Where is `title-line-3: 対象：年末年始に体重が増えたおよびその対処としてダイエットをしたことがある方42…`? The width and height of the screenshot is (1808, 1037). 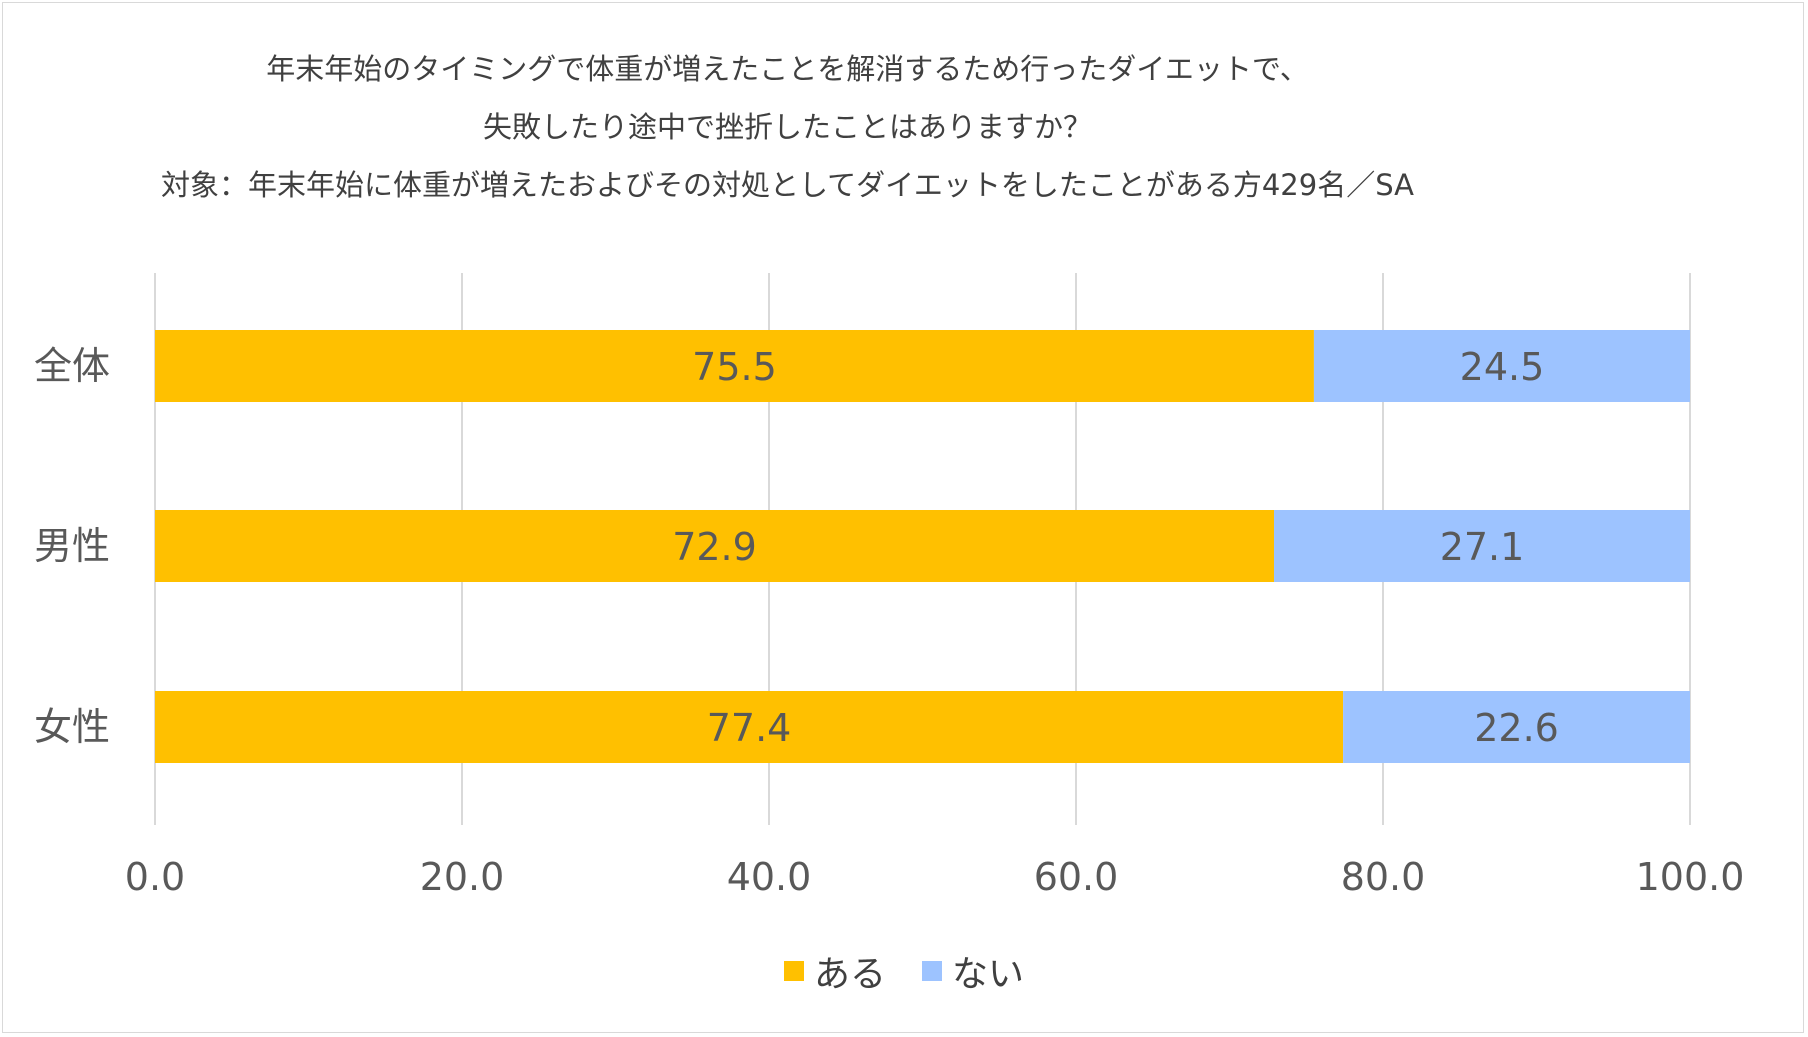 title-line-3: 対象：年末年始に体重が増えたおよびその対処としてダイエットをしたことがある方42… is located at coordinates (787, 185).